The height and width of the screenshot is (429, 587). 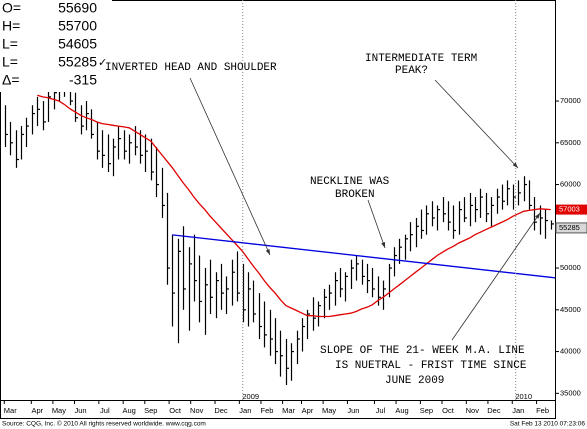 I want to click on ma-price-box, so click(x=571, y=209).